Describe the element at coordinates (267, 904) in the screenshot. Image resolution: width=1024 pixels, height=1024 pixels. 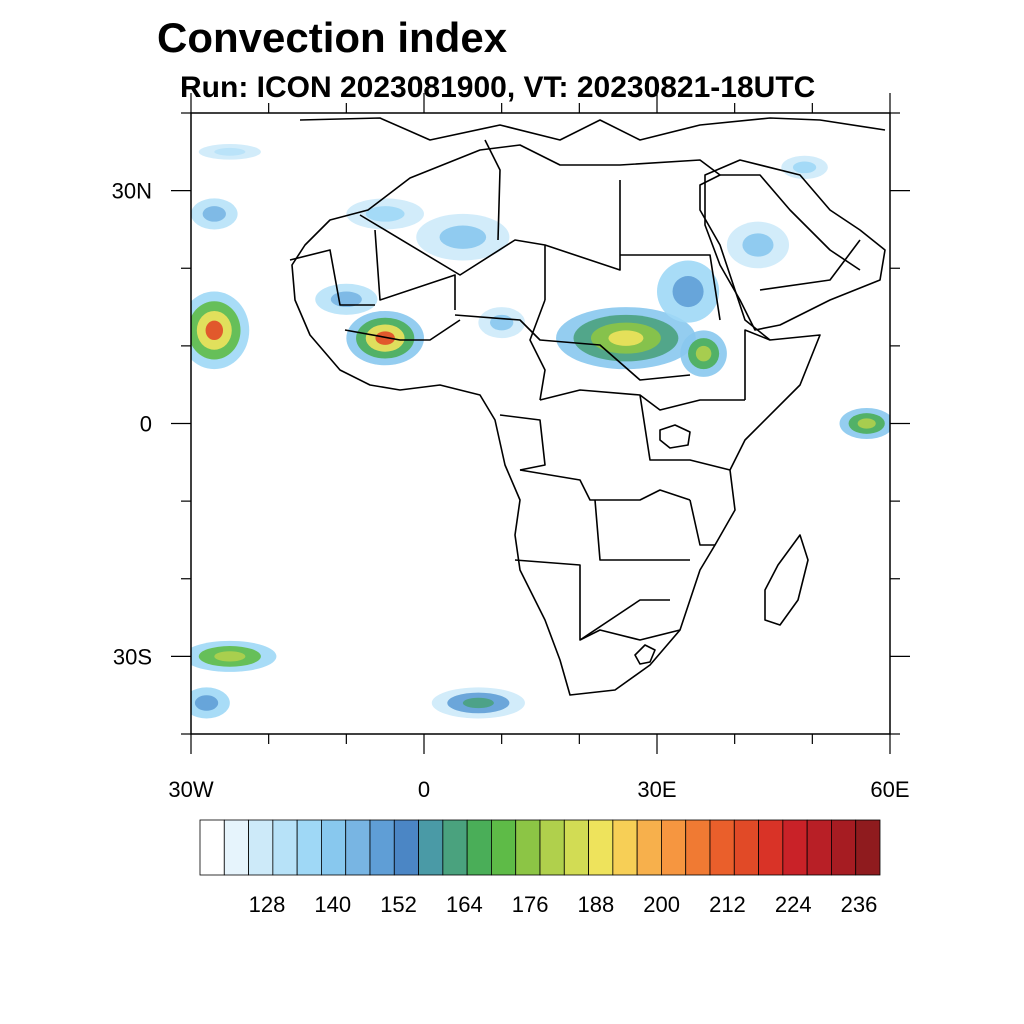
I see `colorbar-label: 128` at that location.